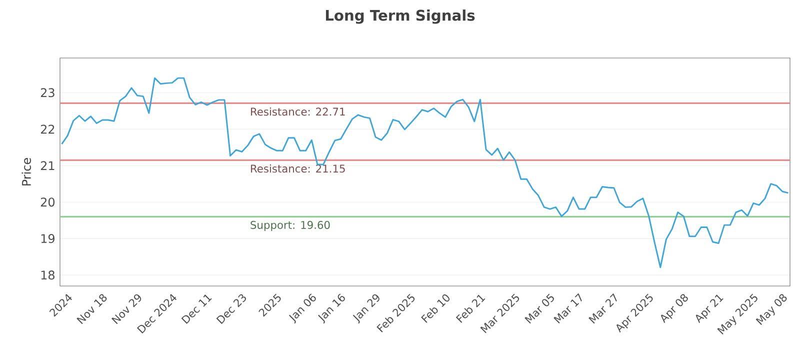  Describe the element at coordinates (91, 309) in the screenshot. I see `x-tick-label: Nov 18` at that location.